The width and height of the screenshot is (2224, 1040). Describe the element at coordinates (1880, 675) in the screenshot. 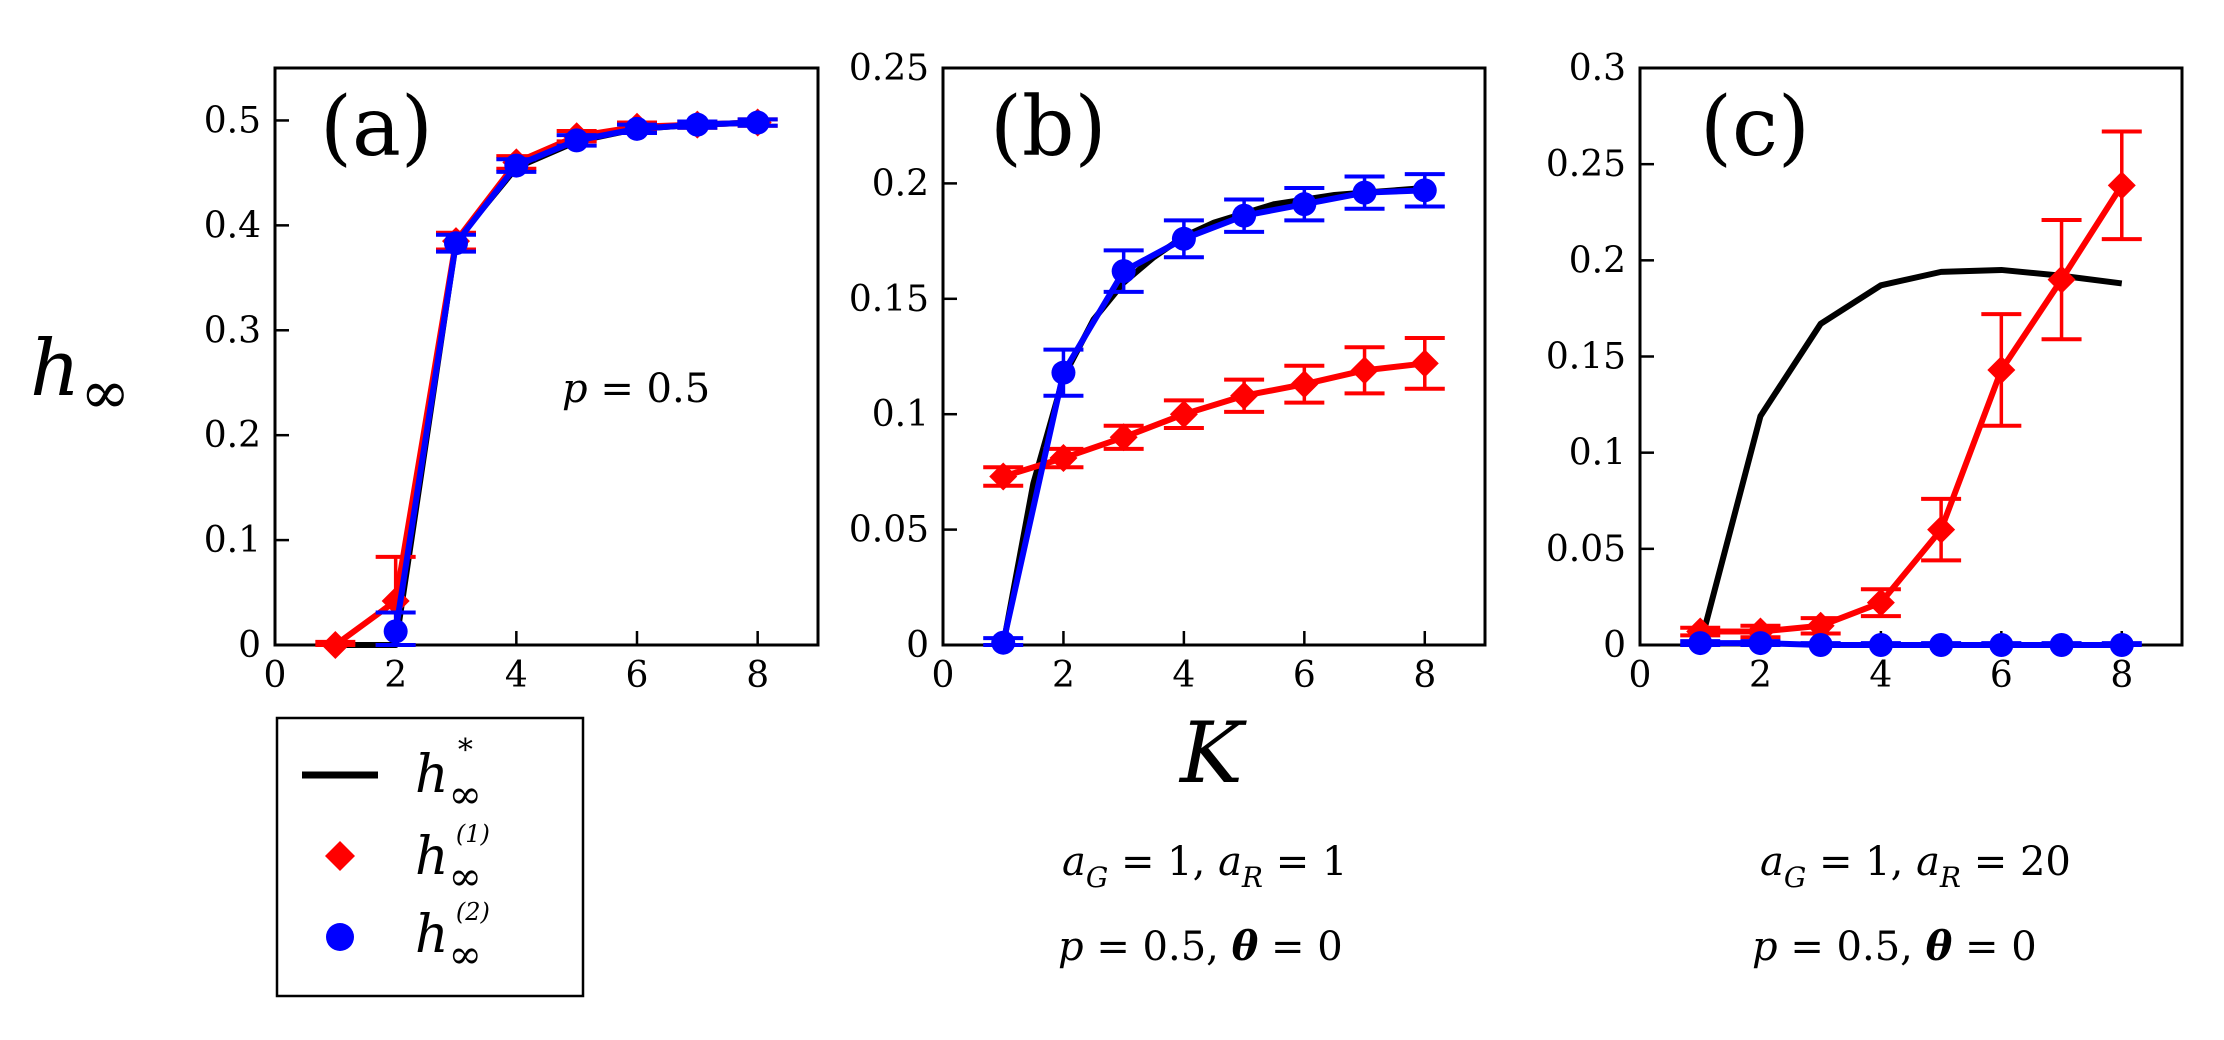

I see `panel-c-x-tick-label: 4` at that location.